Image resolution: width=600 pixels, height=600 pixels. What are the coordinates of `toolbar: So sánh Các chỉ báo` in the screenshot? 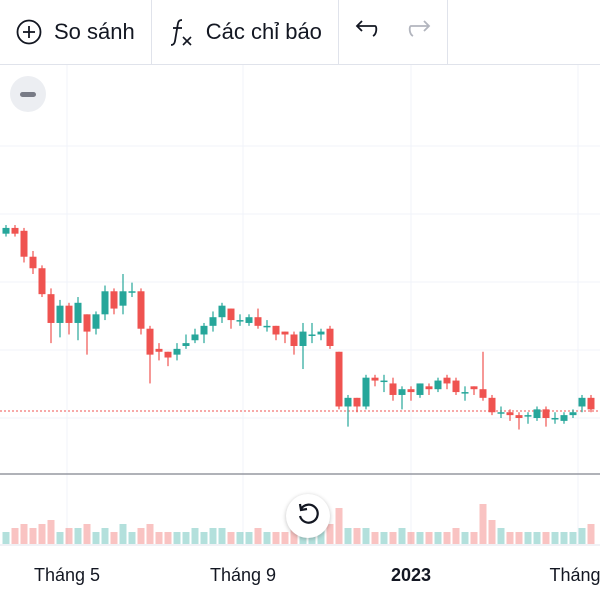 It's located at (300, 32).